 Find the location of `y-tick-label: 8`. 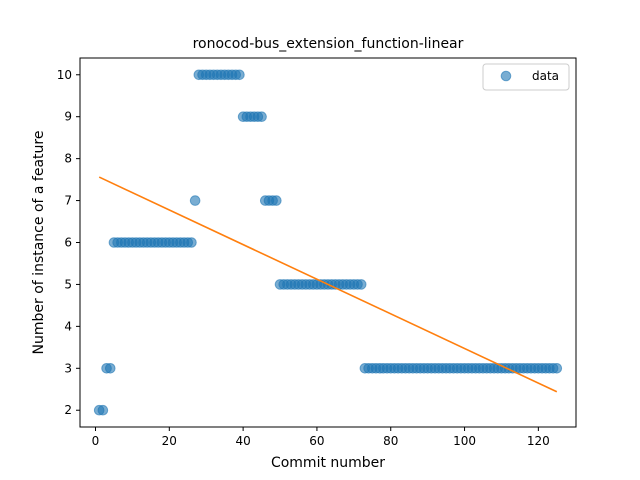

y-tick-label: 8 is located at coordinates (68, 159).